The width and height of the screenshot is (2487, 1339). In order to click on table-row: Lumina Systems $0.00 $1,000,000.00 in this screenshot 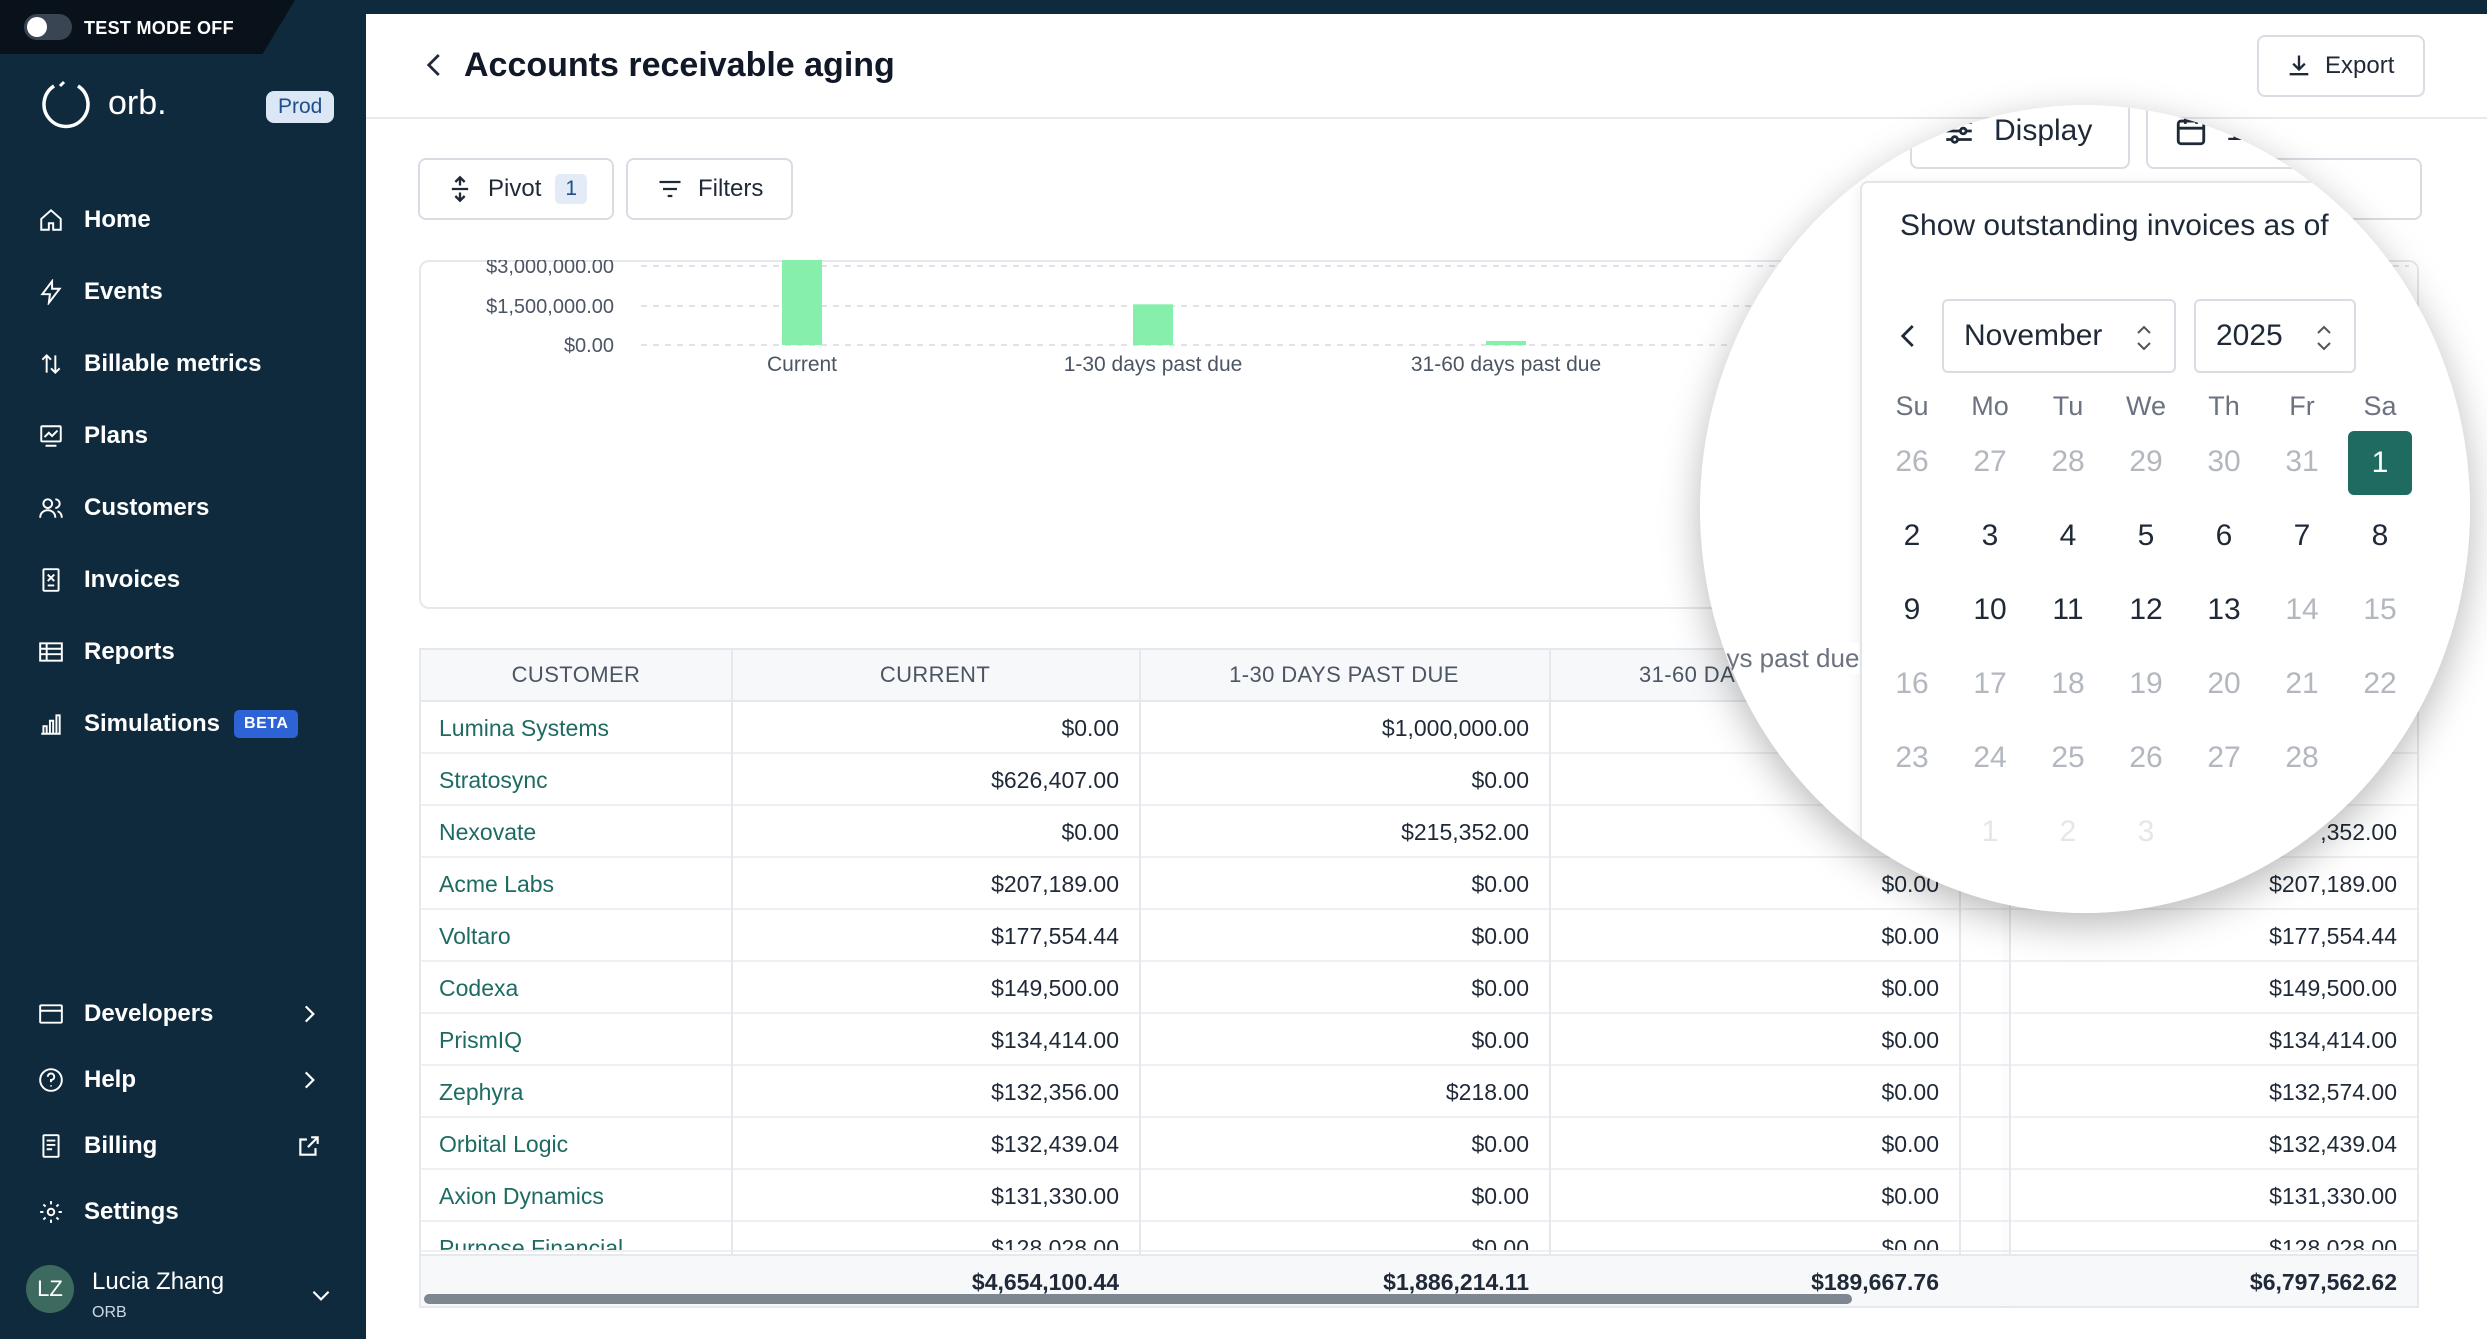, I will do `click(1419, 728)`.